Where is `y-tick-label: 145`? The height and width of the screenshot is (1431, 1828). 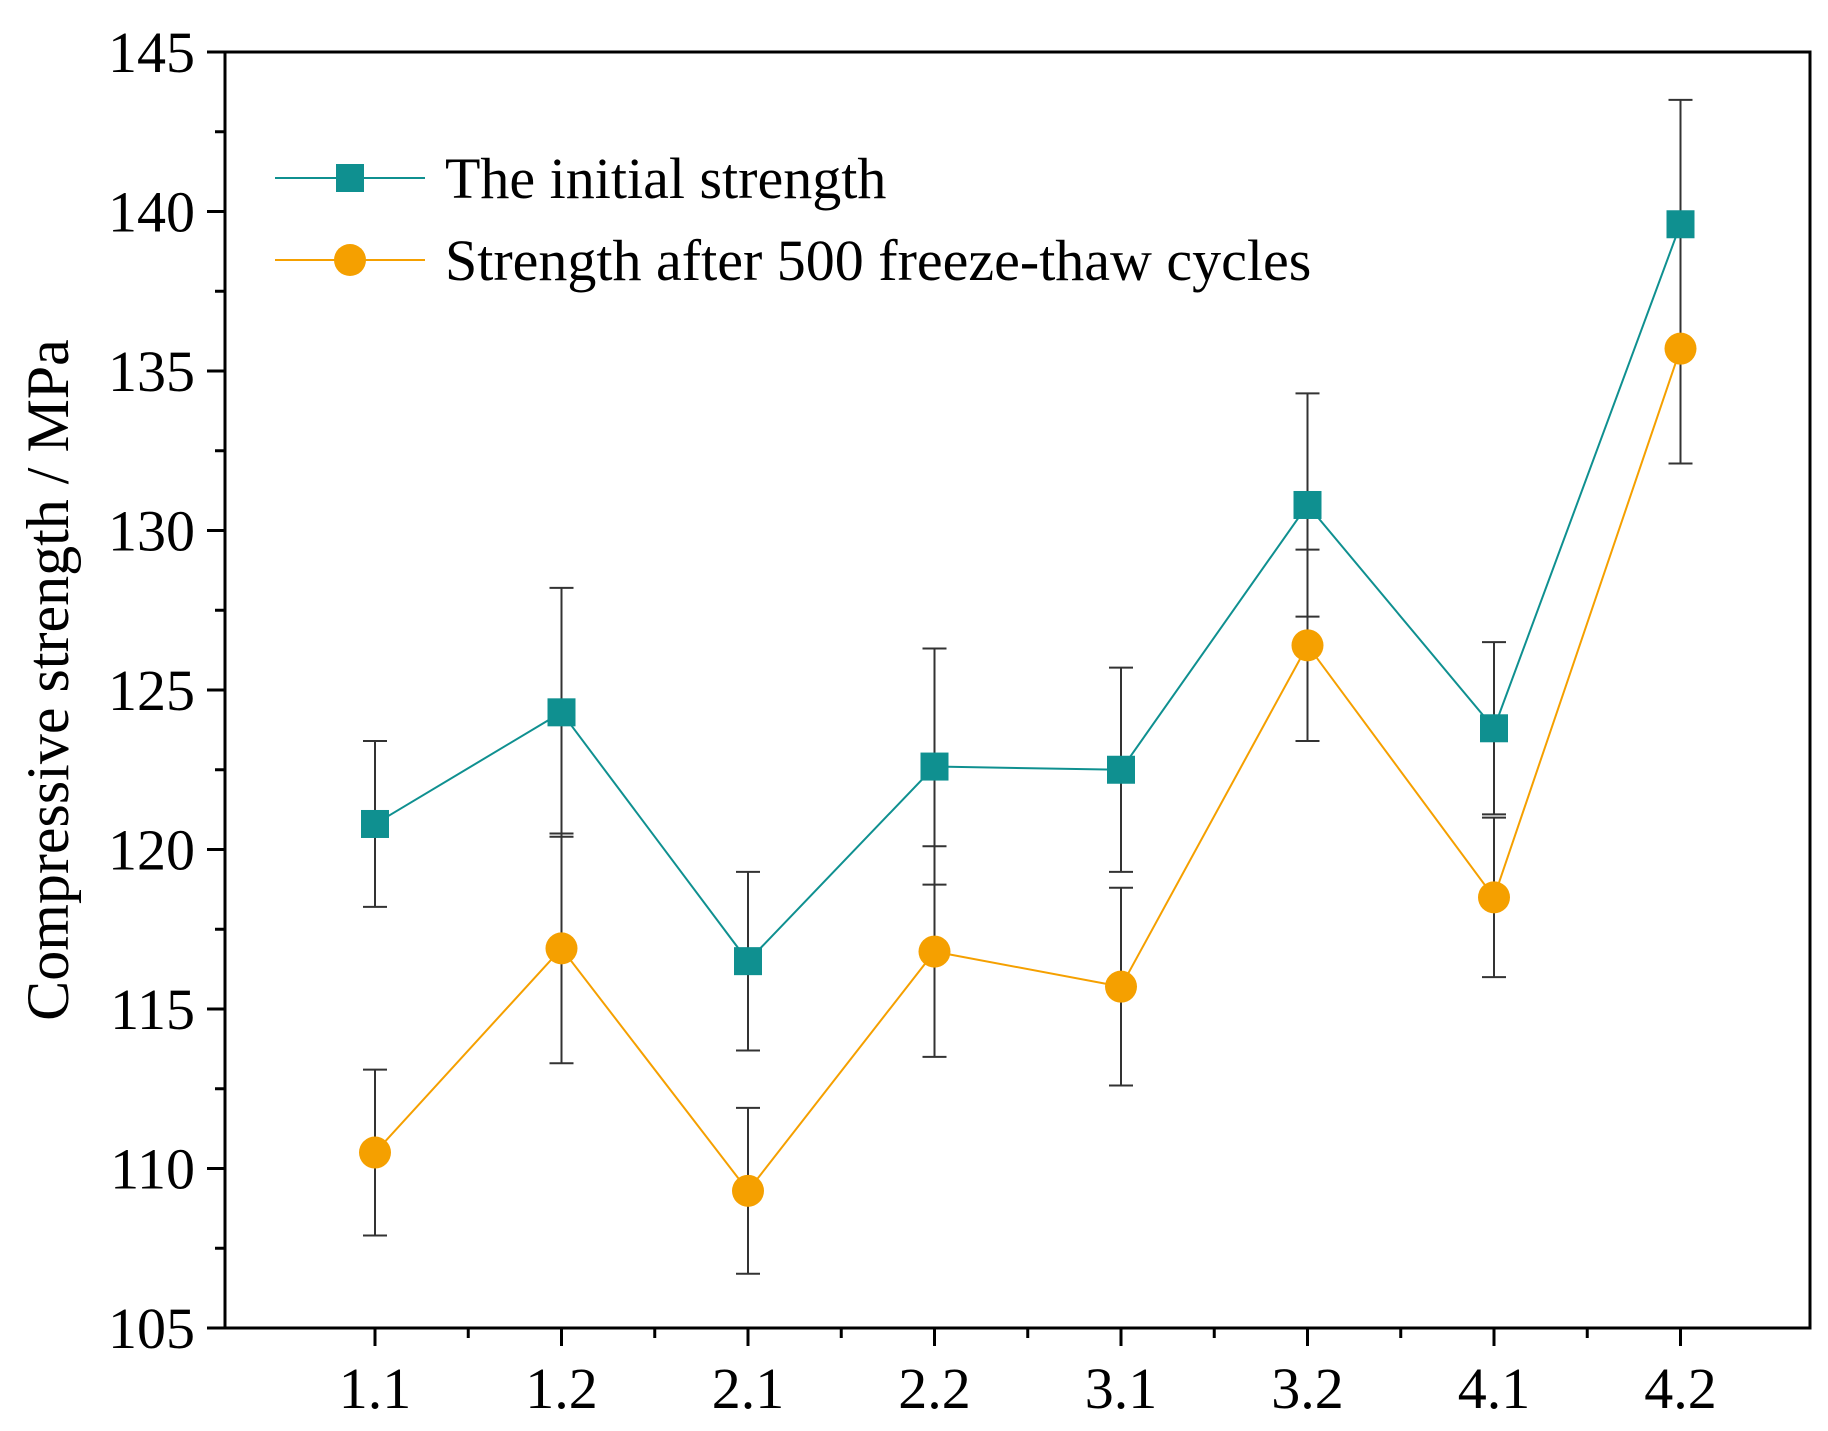
y-tick-label: 145 is located at coordinates (151, 52).